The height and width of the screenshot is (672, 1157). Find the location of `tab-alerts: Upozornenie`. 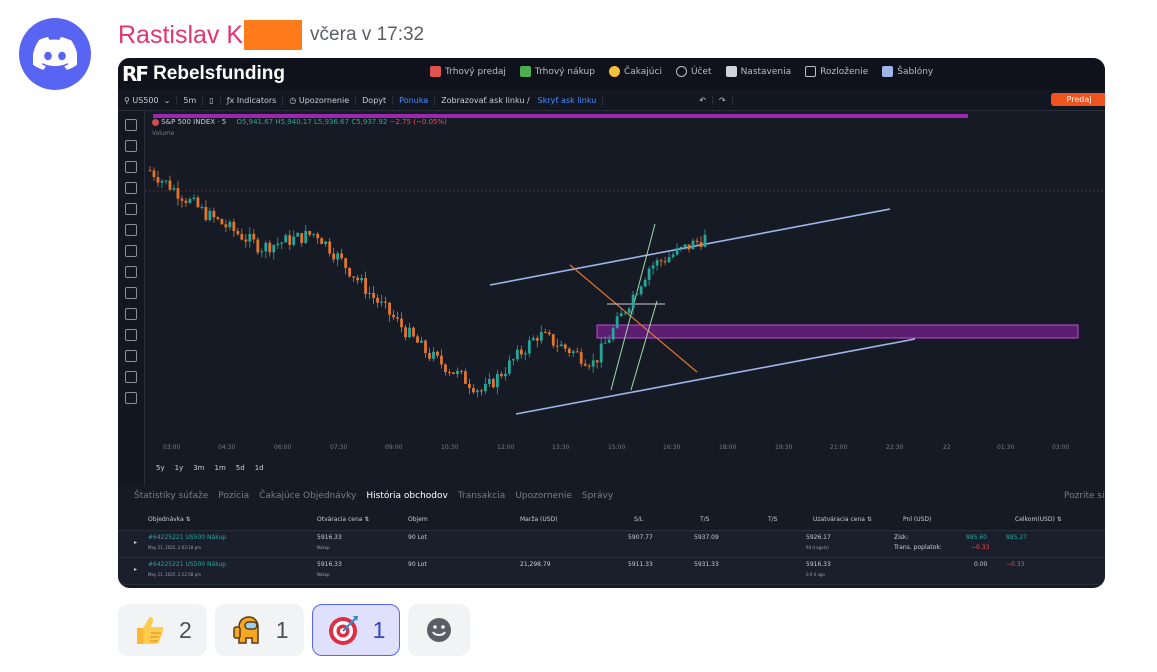

tab-alerts: Upozornenie is located at coordinates (543, 496).